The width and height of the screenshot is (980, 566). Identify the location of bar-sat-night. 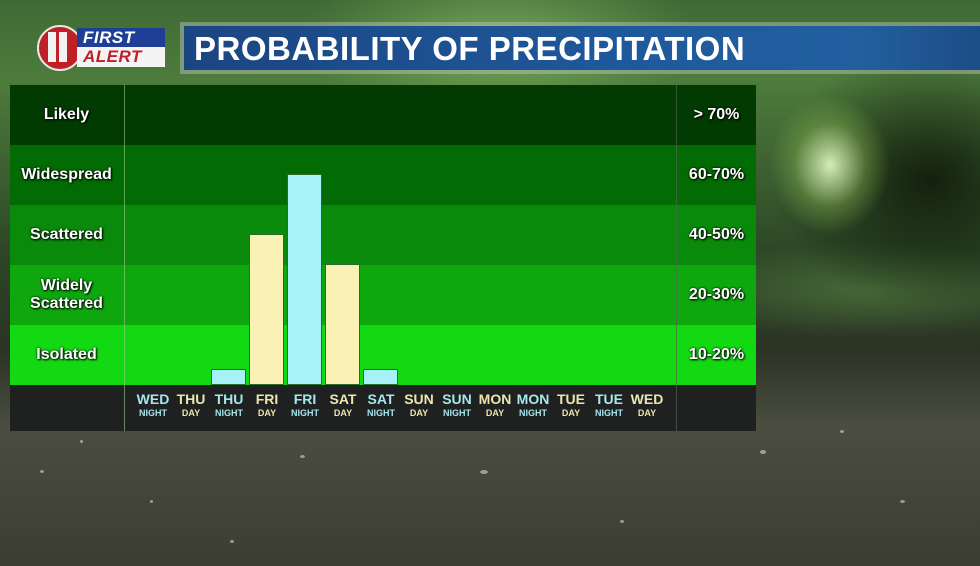
(380, 377).